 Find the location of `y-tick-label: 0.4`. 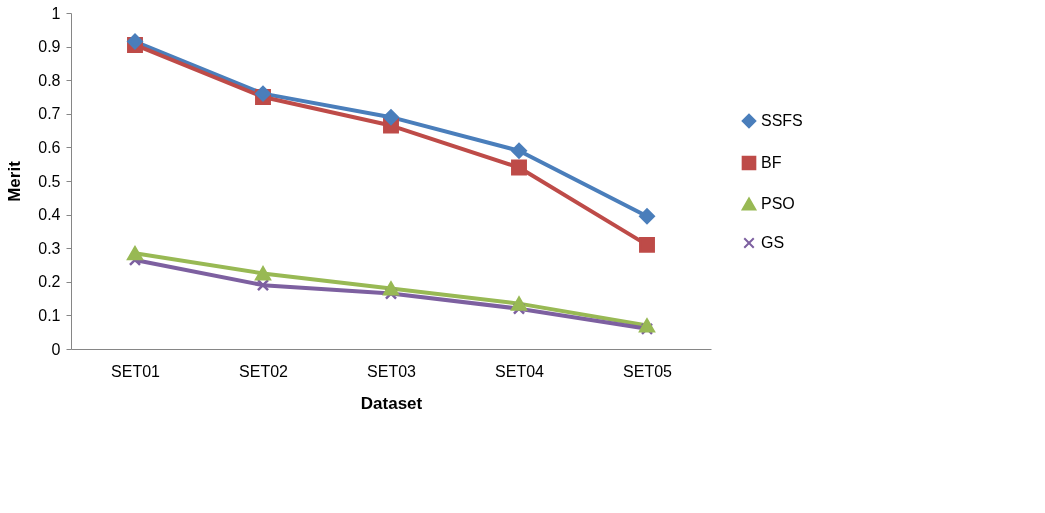

y-tick-label: 0.4 is located at coordinates (49, 215).